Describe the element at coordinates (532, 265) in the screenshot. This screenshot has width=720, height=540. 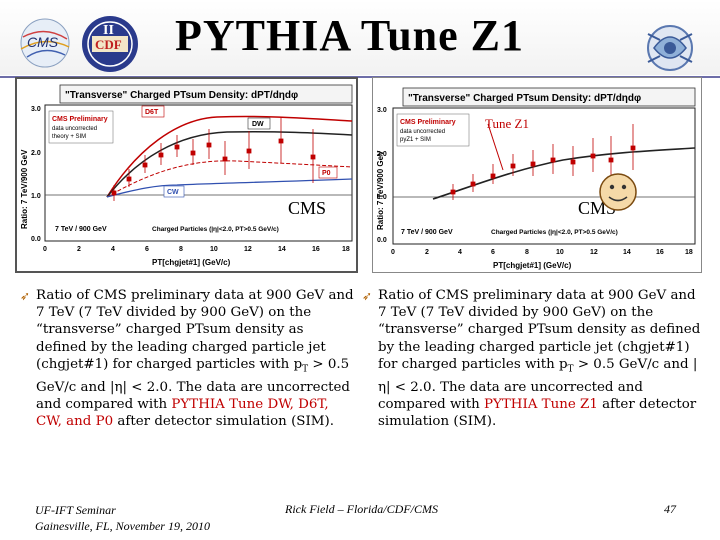
I see `right-xlabel: PT[chgjet#1] (GeV/c)` at that location.